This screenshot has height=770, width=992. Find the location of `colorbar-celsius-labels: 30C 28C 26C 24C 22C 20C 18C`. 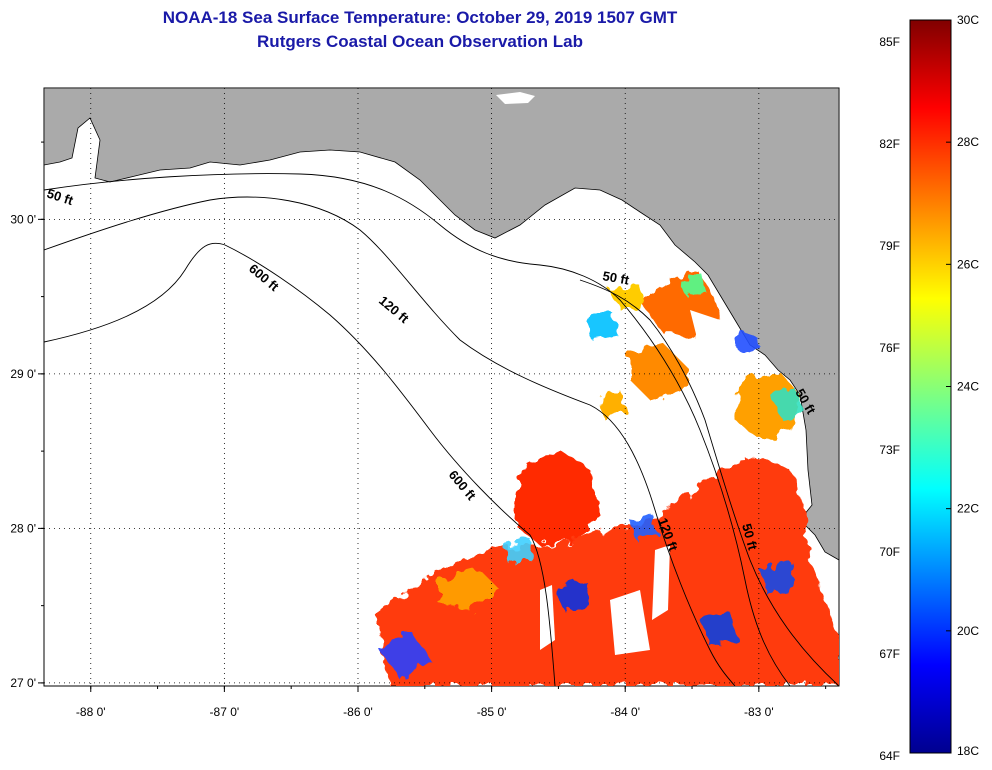

colorbar-celsius-labels: 30C 28C 26C 24C 22C 20C 18C is located at coordinates (962, 385).